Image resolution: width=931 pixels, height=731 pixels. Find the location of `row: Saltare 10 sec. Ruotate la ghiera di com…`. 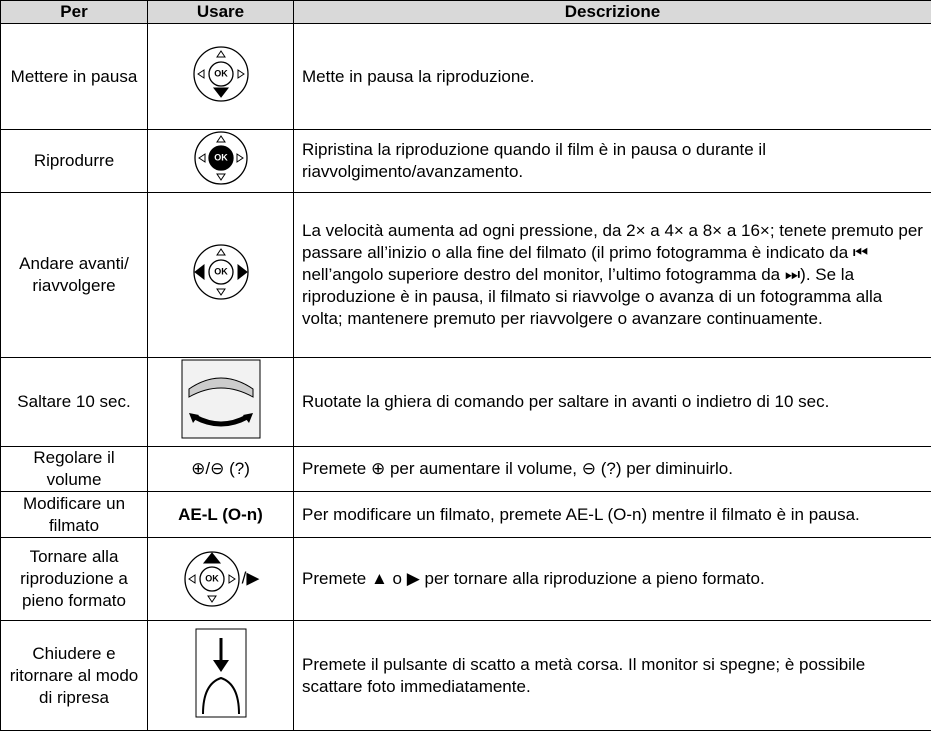

row: Saltare 10 sec. Ruotate la ghiera di com… is located at coordinates (466, 402).